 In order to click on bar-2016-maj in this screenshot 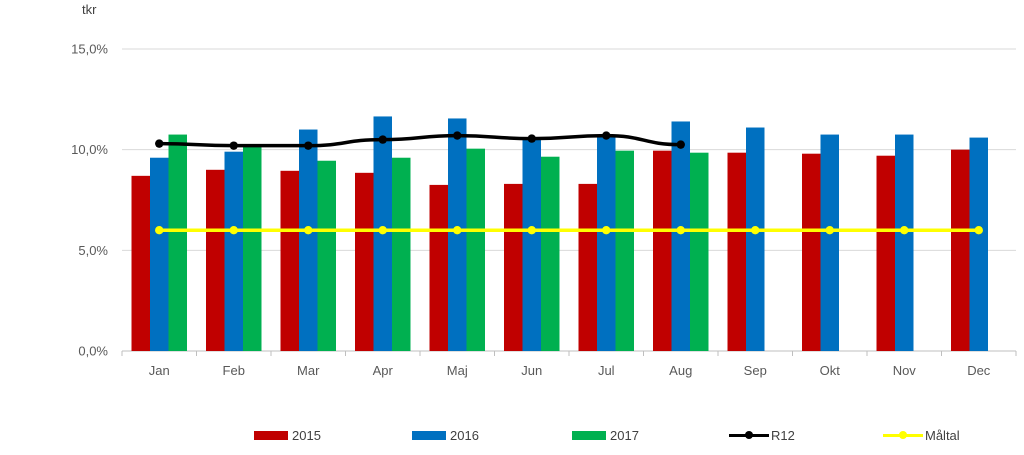, I will do `click(457, 235)`.